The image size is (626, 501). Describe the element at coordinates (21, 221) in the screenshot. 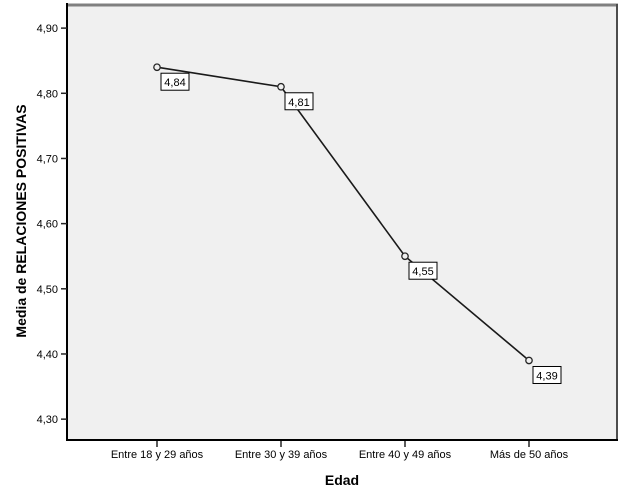

I see `y-axis-title: Media de RELACIONES POSITIVAS` at that location.